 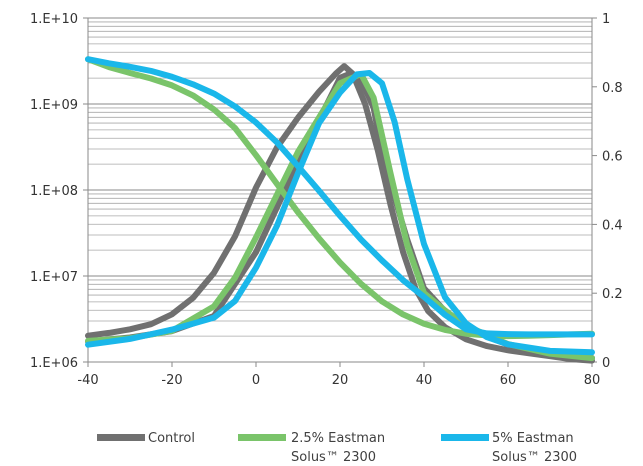 I want to click on y-right-tick-label: 1, so click(x=606, y=19).